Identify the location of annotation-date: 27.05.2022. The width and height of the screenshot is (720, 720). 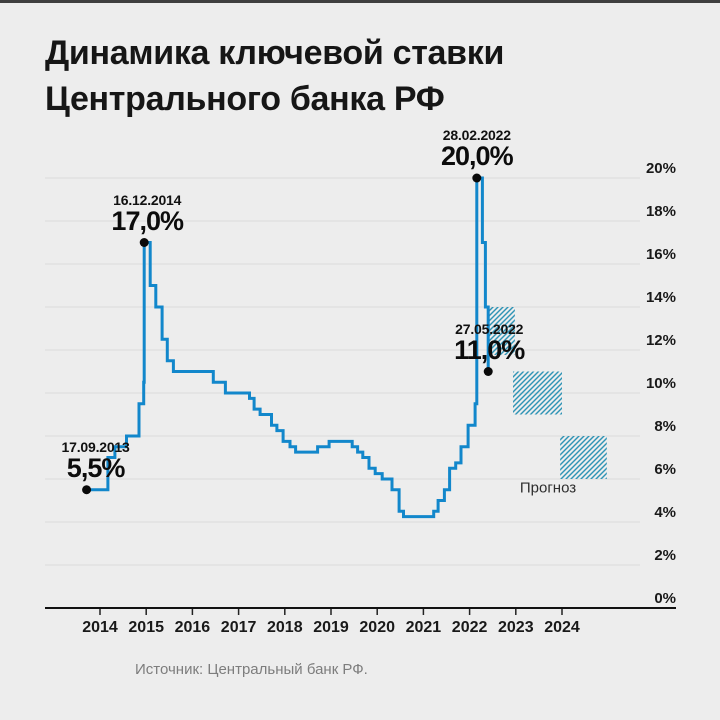
(489, 328).